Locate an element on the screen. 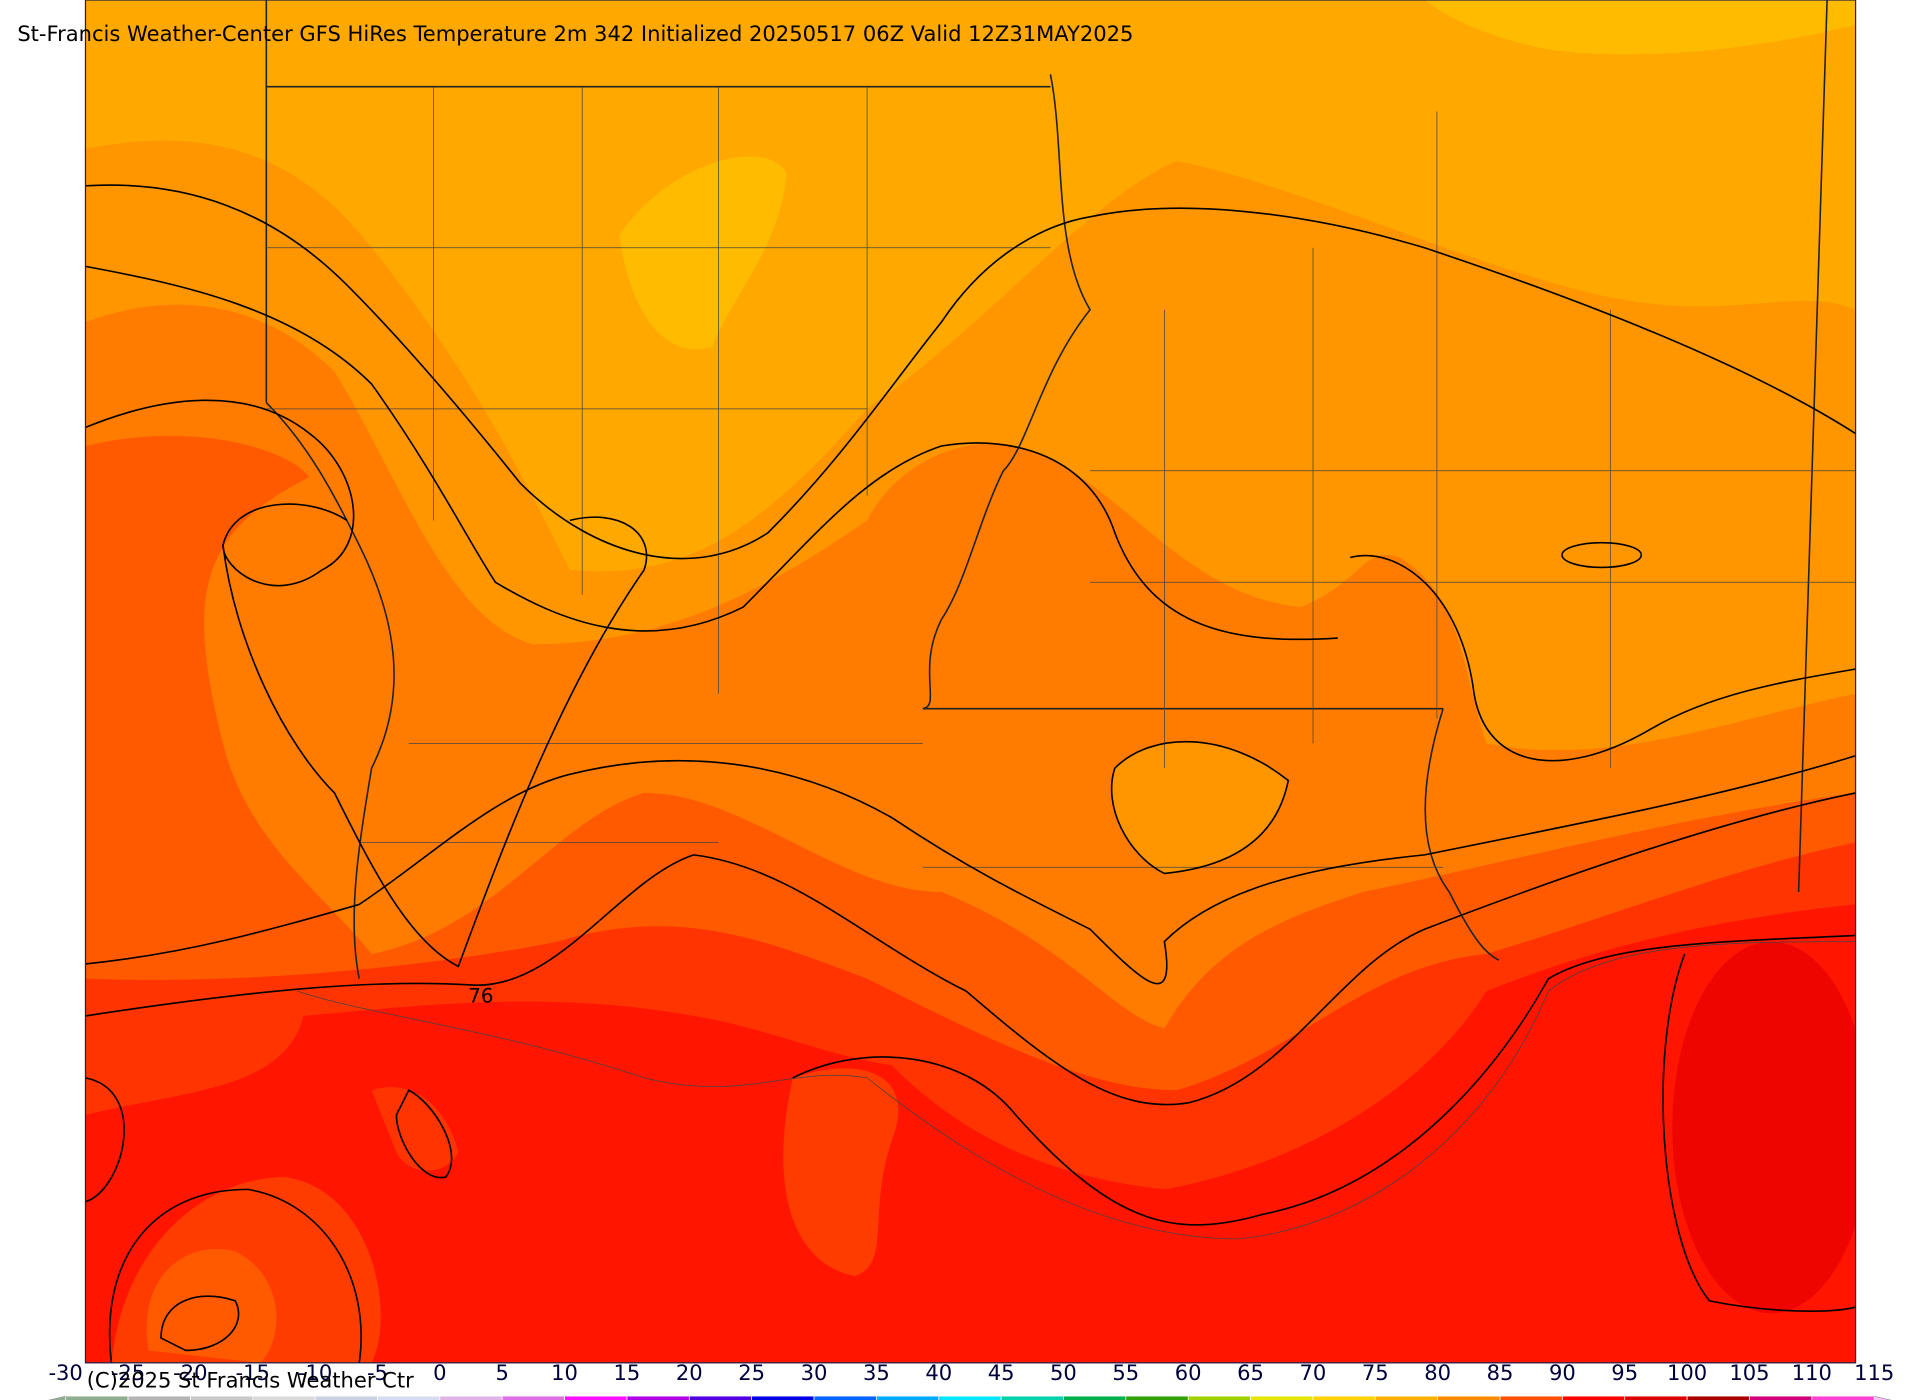 This screenshot has height=1400, width=1920. colorbar-tick-label: 5 is located at coordinates (501, 1372).